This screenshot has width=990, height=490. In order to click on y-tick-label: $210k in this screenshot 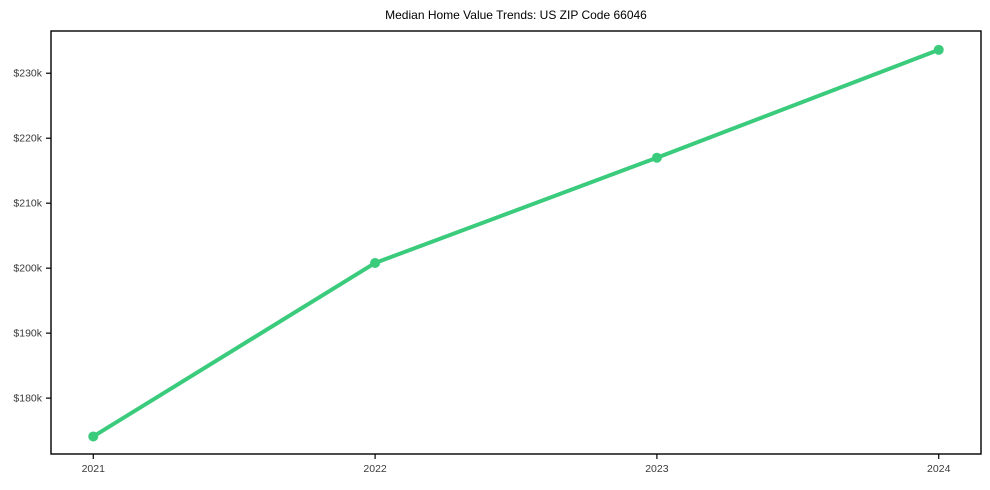, I will do `click(27, 204)`.